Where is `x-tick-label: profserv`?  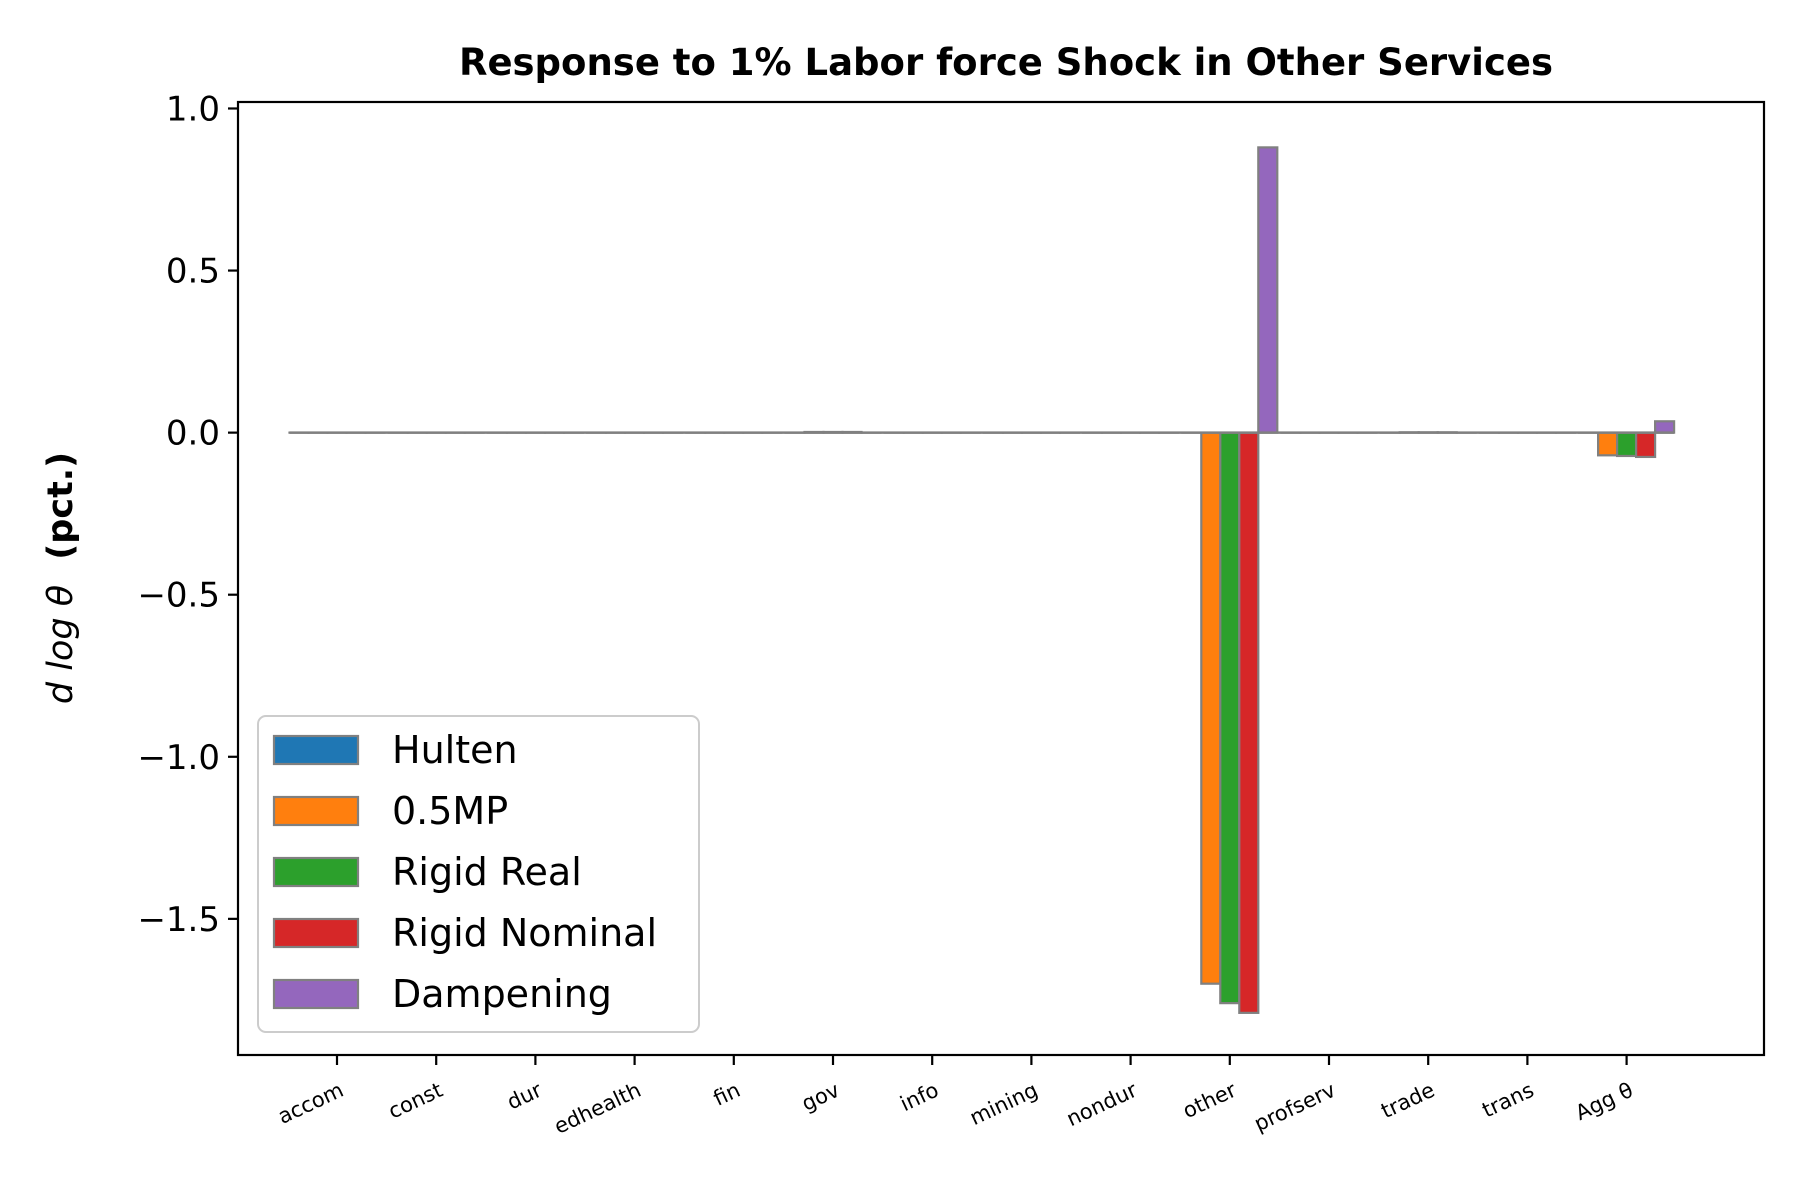 x-tick-label: profserv is located at coordinates (1294, 1107).